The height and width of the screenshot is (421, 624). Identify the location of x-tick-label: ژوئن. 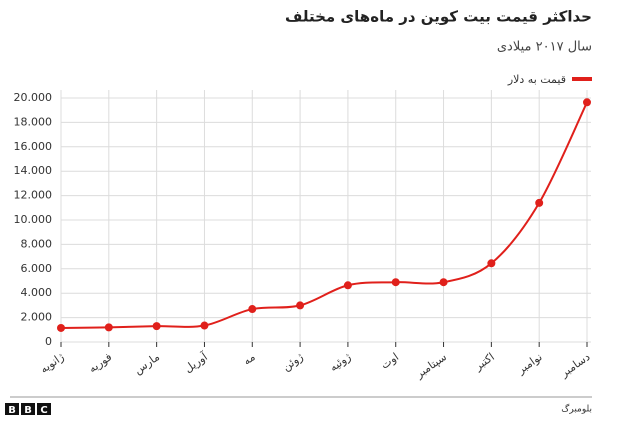
(293, 361).